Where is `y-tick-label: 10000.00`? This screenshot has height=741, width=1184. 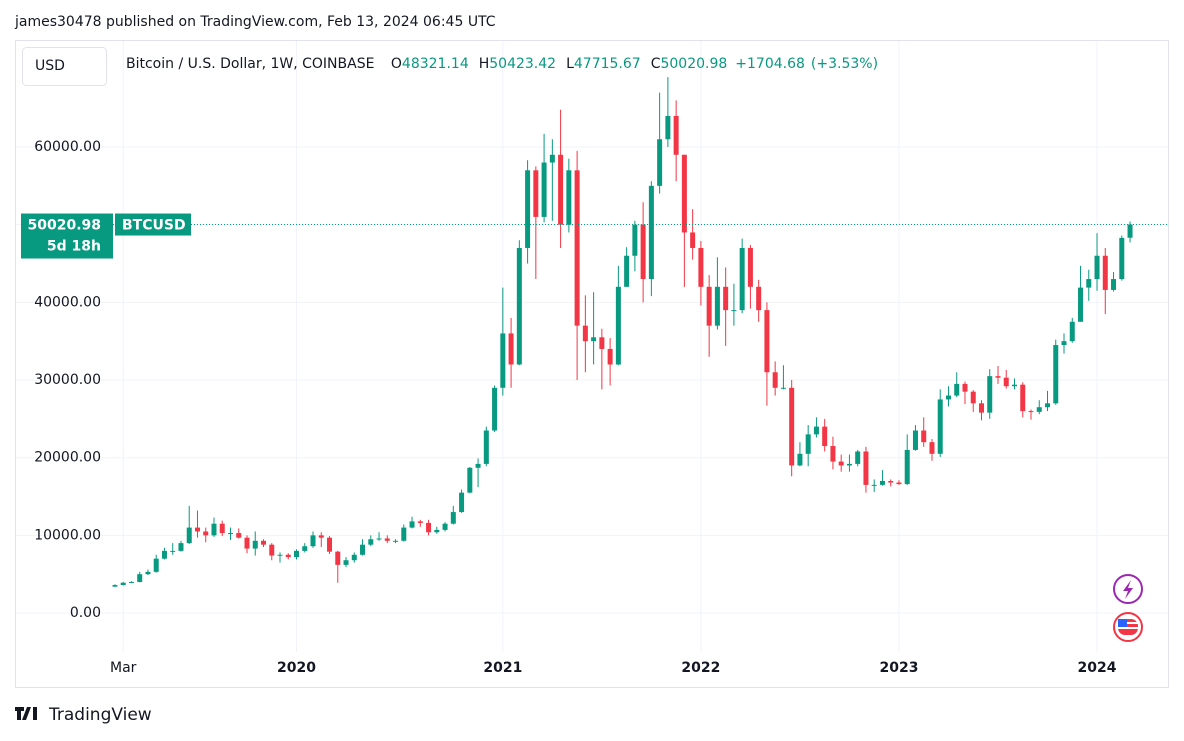
y-tick-label: 10000.00 is located at coordinates (67, 535).